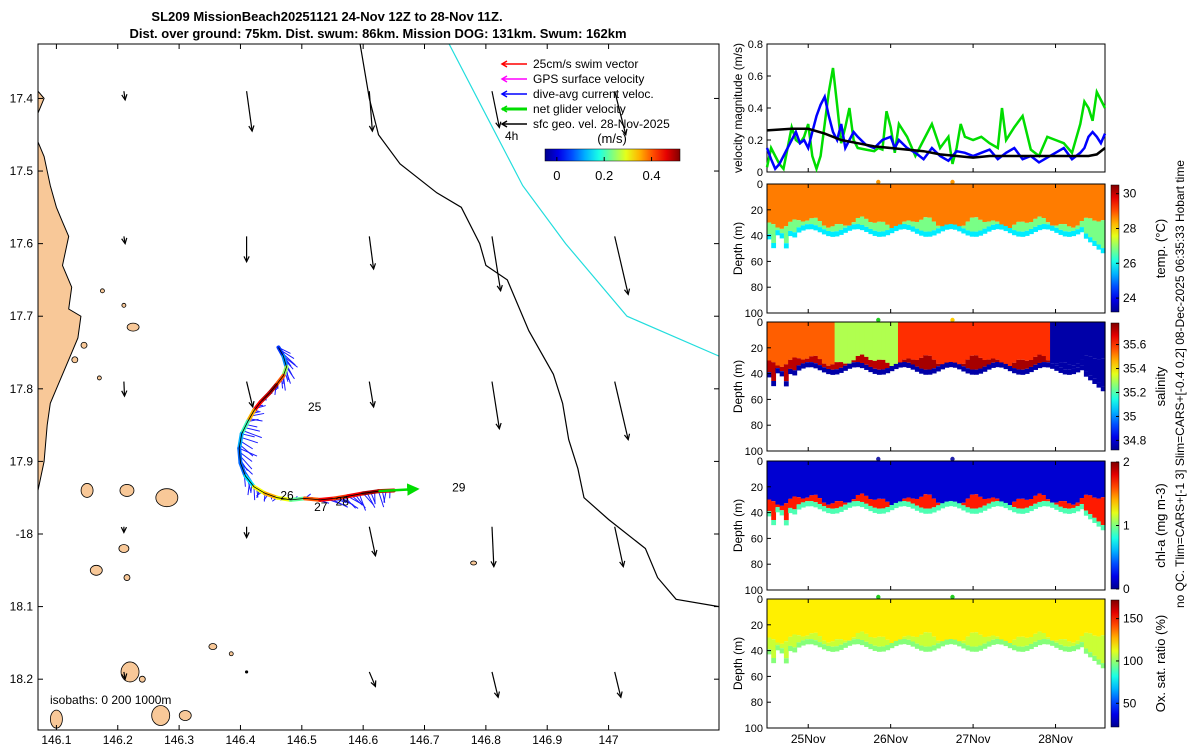  What do you see at coordinates (127, 490) in the screenshot?
I see `island` at bounding box center [127, 490].